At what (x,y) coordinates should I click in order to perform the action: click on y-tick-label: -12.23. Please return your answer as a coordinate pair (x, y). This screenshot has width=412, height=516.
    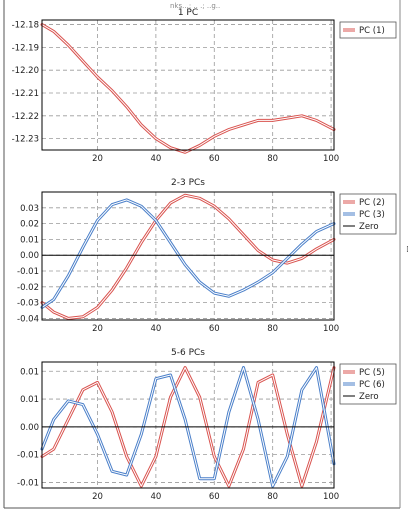
    Looking at the image, I should click on (25, 140).